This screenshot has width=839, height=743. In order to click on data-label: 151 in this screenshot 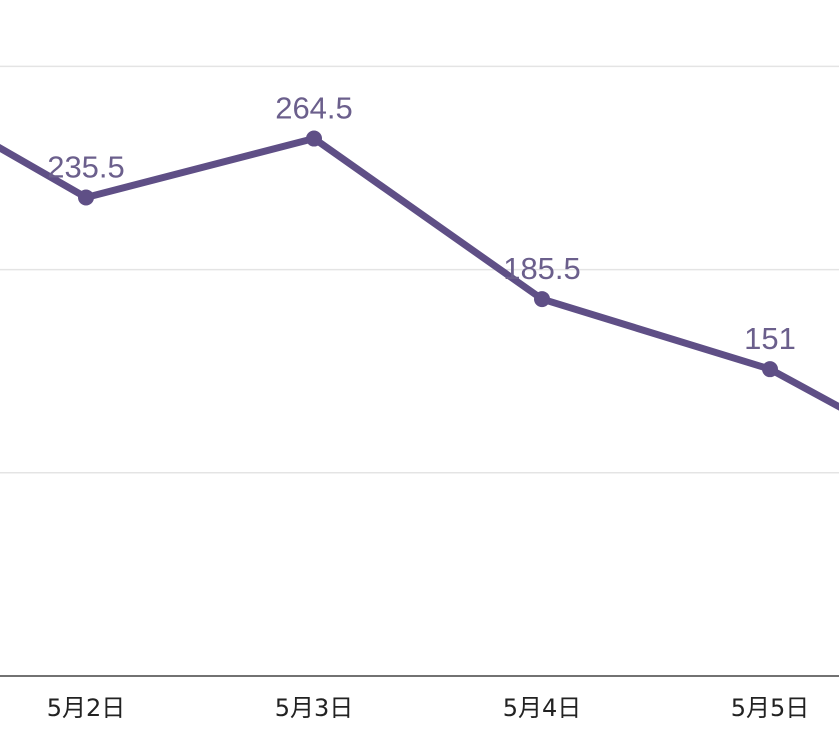, I will do `click(770, 338)`.